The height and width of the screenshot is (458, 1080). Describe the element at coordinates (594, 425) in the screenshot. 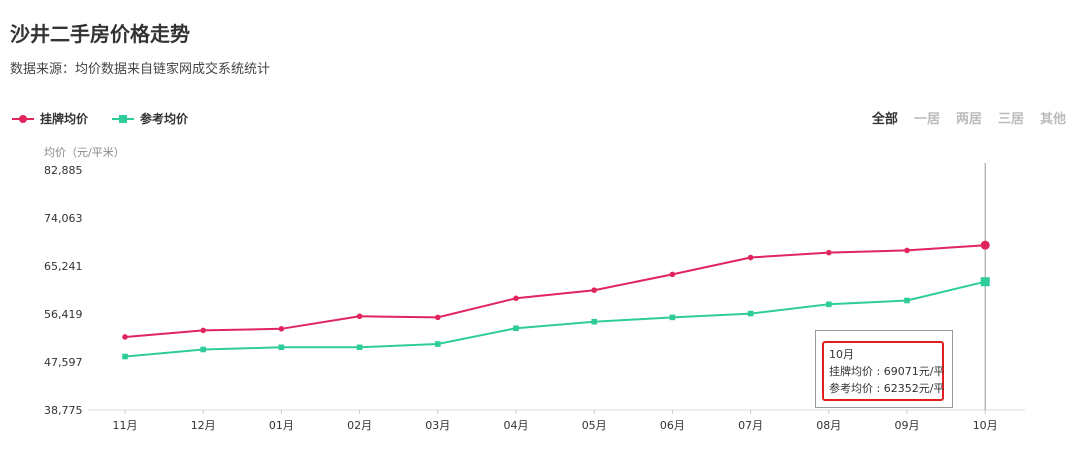

I see `x-tick-label: 05月` at that location.